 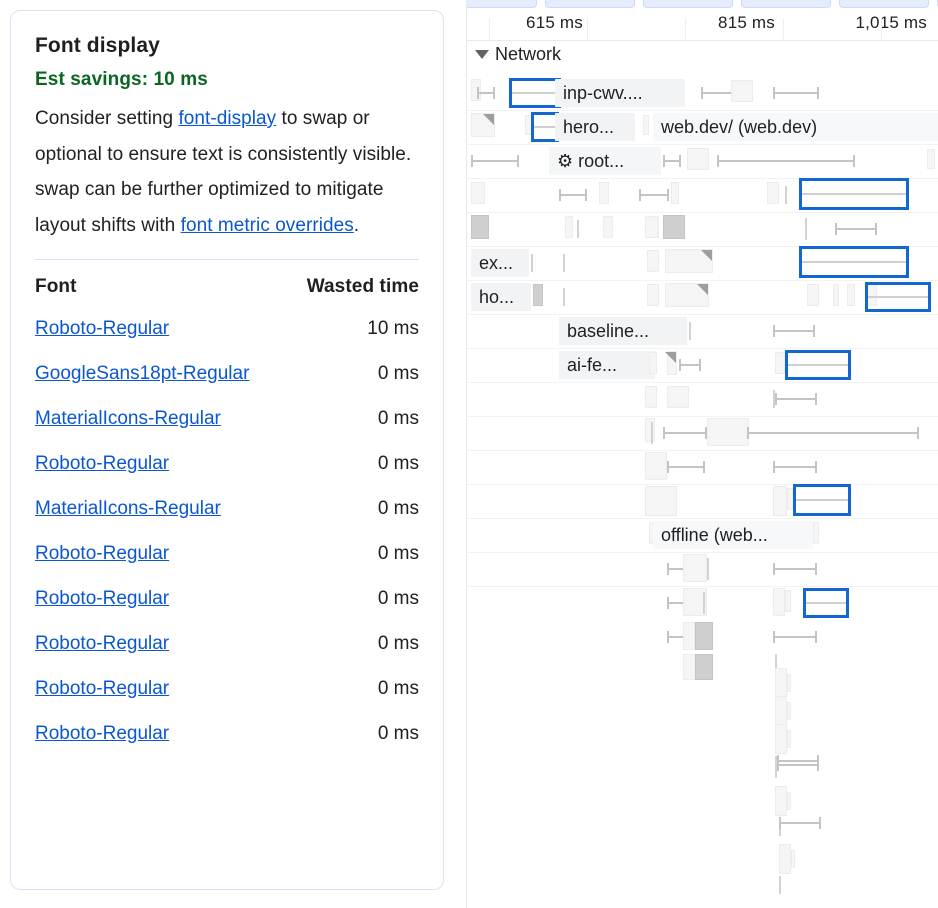 I want to click on font-display-link: font-display, so click(x=227, y=118).